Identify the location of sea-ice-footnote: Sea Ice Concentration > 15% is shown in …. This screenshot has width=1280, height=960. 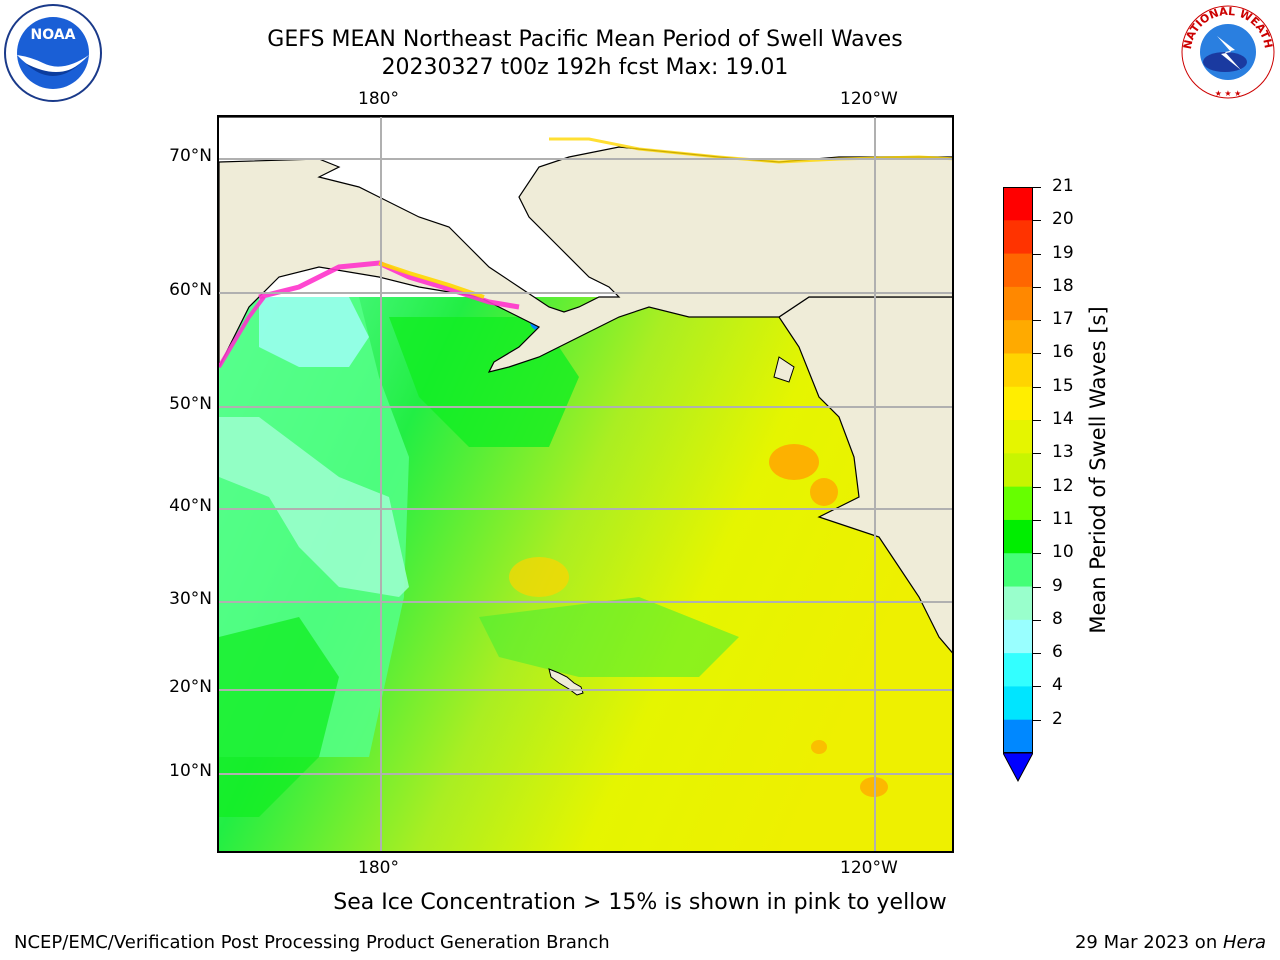
(640, 902).